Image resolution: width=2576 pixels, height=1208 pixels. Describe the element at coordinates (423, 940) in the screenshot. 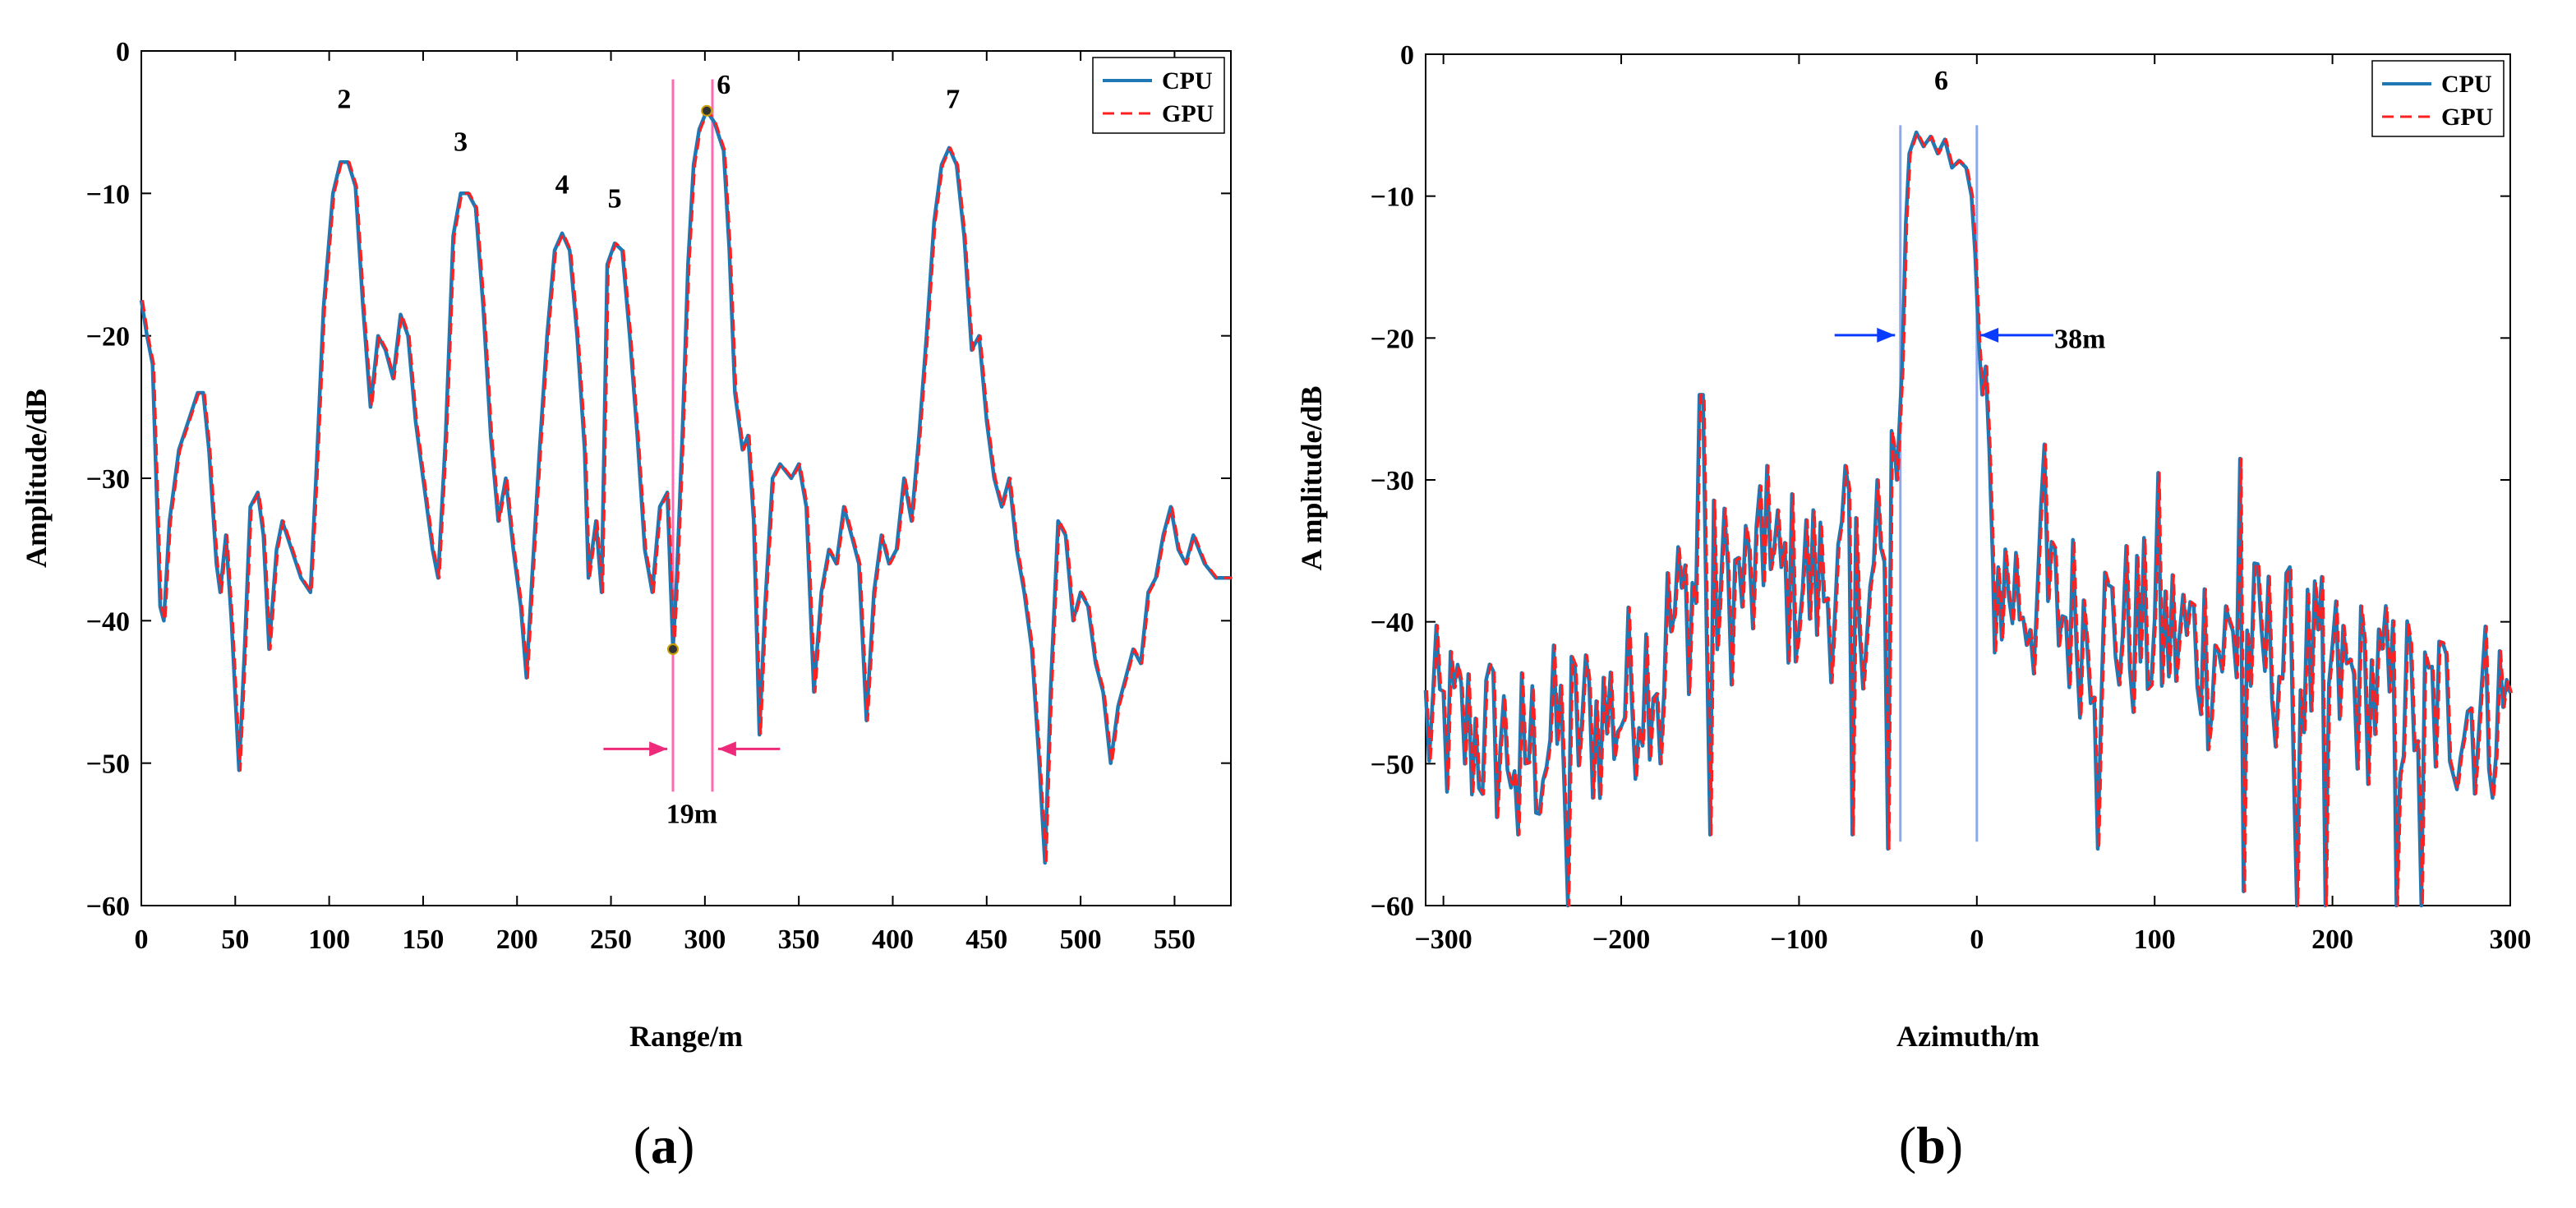

I see `a-xtick-label: 150` at that location.